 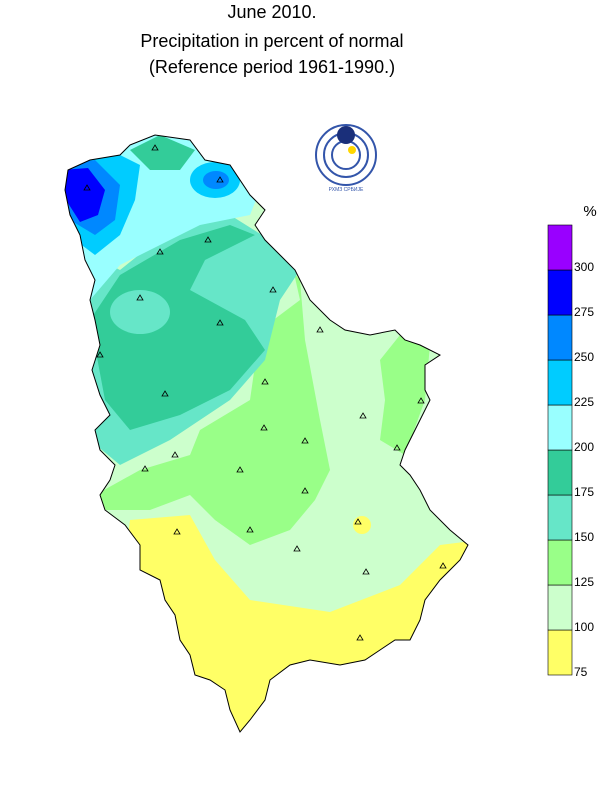 I want to click on logo: РХМЗ СРБИЈЕ, so click(x=346, y=158).